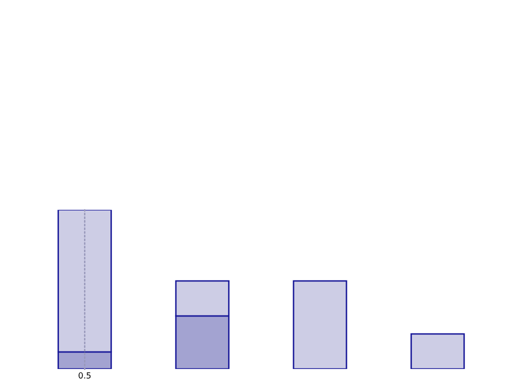  Describe the element at coordinates (84, 375) in the screenshot. I see `text: 0.5` at that location.